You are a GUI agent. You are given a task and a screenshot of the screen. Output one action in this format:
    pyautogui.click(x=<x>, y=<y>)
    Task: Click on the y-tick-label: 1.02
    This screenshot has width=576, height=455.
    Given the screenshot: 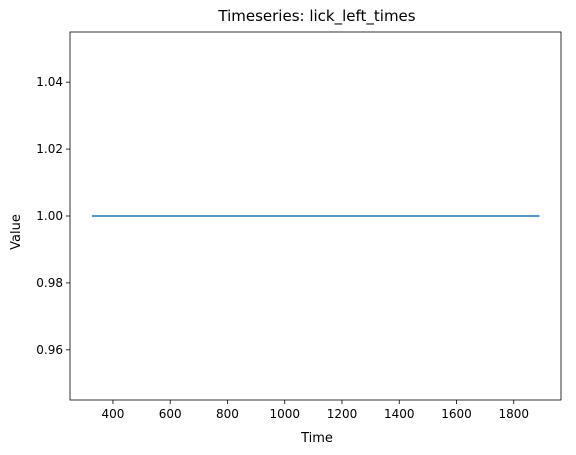 What is the action you would take?
    pyautogui.click(x=49, y=149)
    